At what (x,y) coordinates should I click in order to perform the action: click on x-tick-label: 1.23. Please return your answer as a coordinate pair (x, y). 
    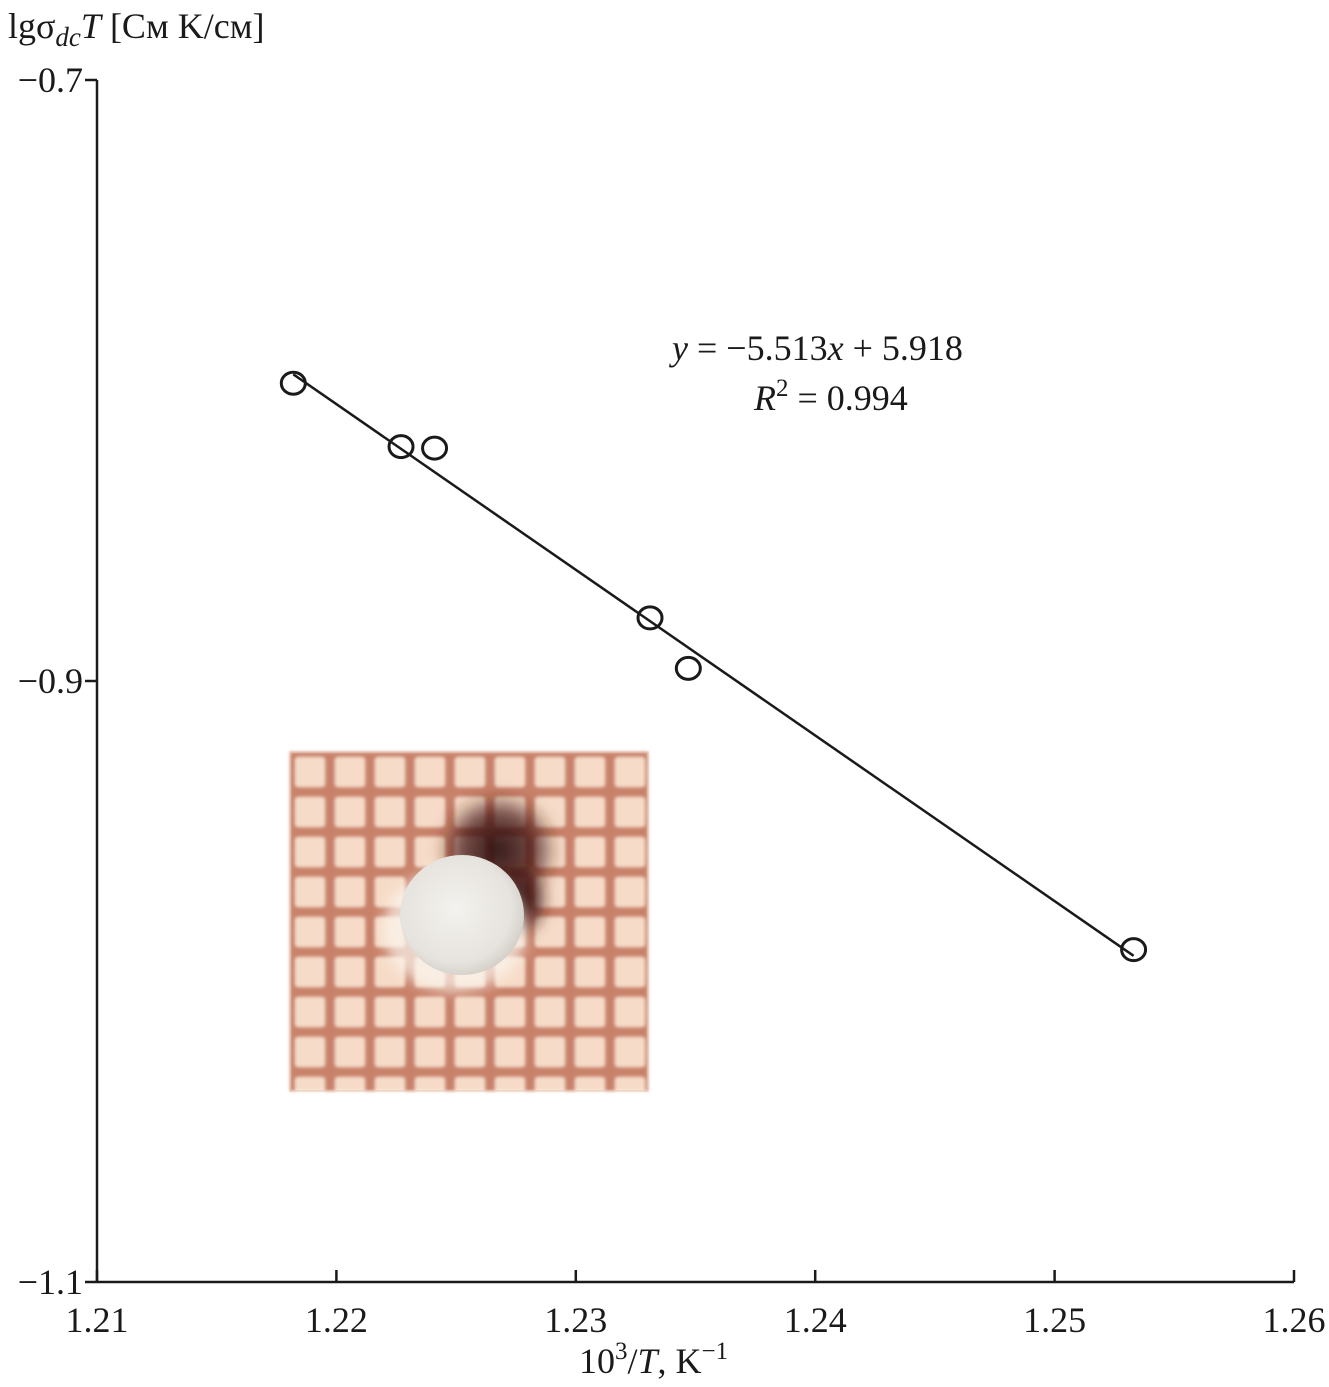
    Looking at the image, I should click on (575, 1320).